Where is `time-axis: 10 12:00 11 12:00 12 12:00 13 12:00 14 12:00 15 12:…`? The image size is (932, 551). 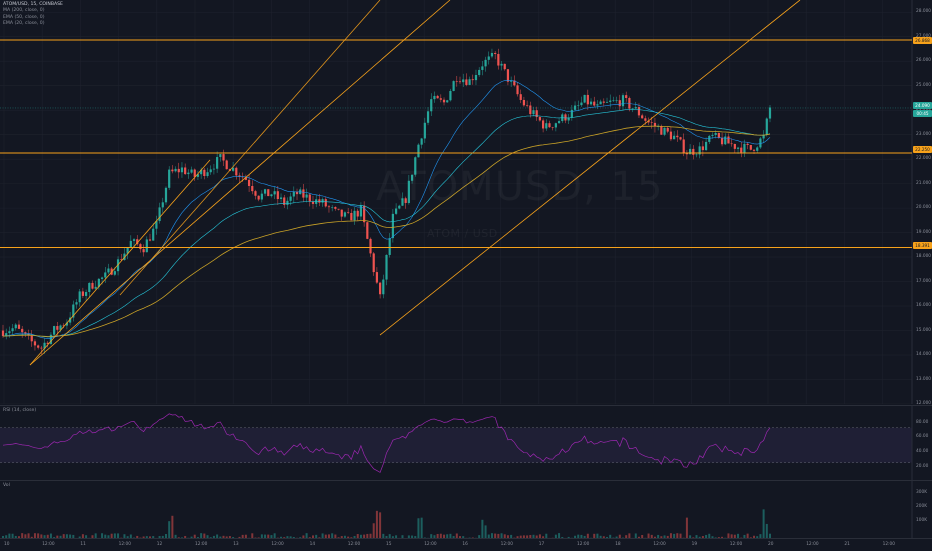
time-axis: 10 12:00 11 12:00 12 12:00 13 12:00 14 12:00 15 12:… is located at coordinates (466, 544).